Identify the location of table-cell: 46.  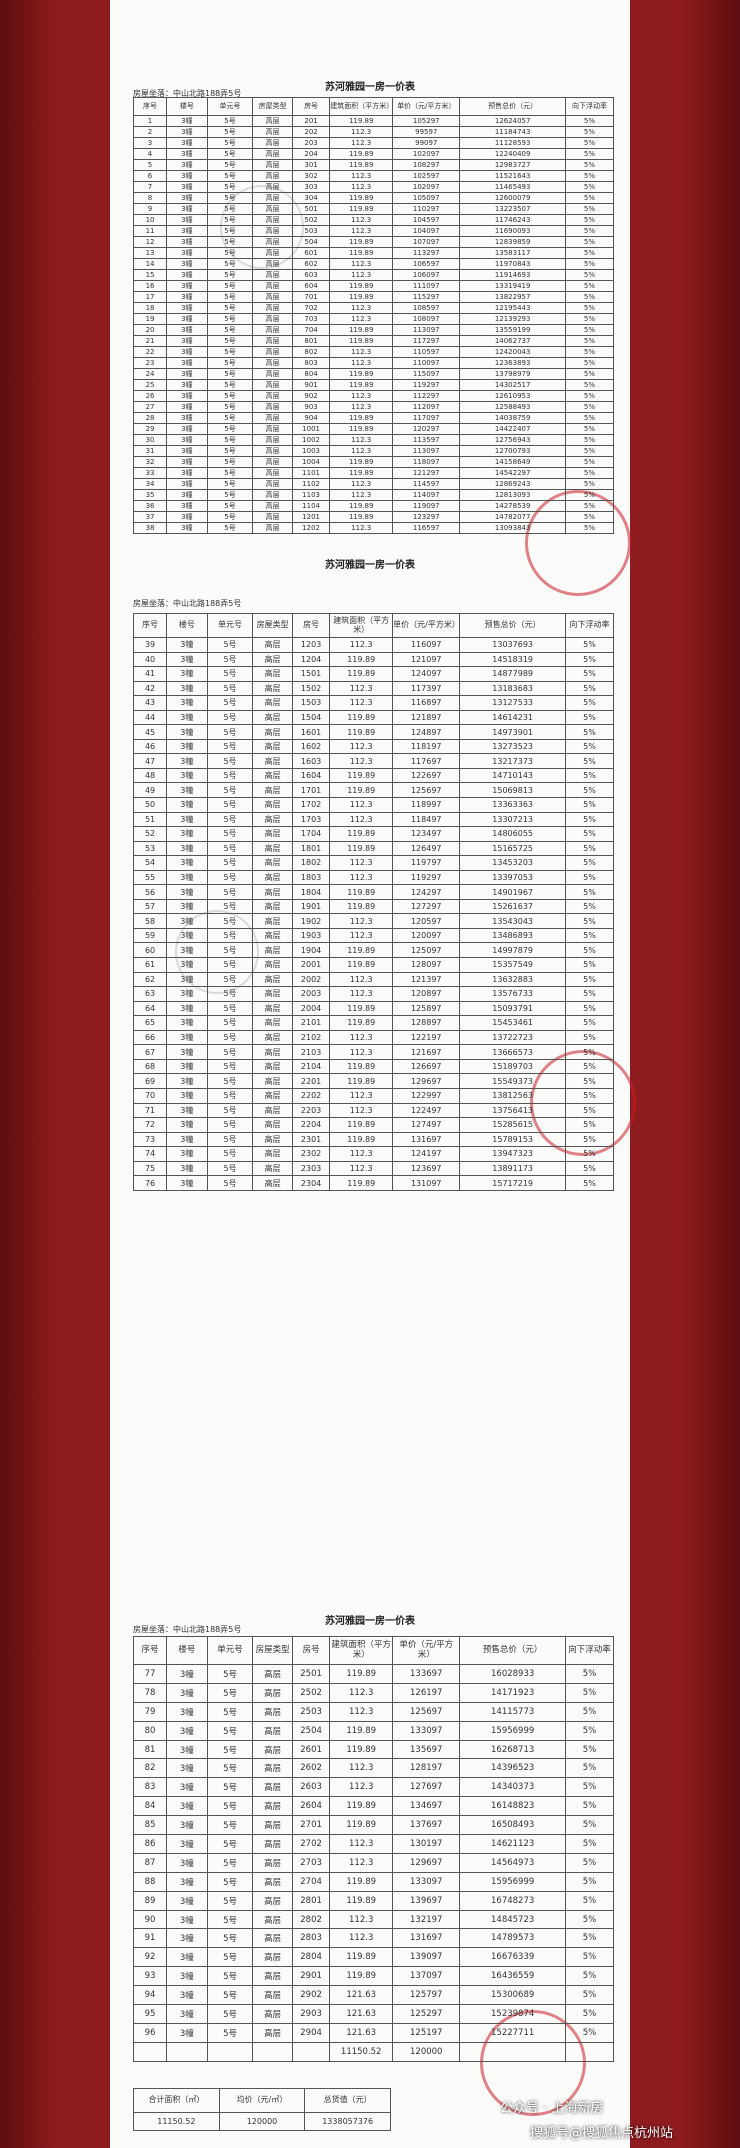
(150, 746).